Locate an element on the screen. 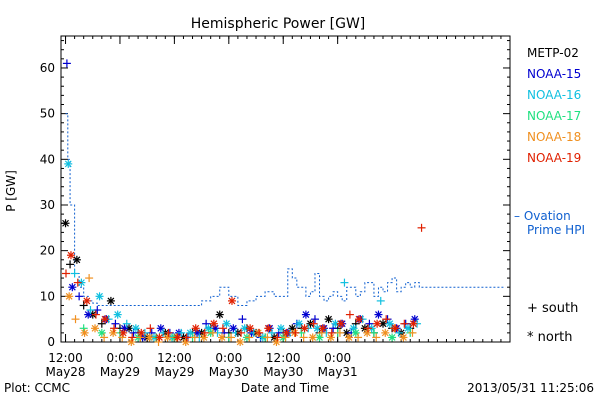 The height and width of the screenshot is (400, 600). chart-title: Hemispheric Power [GW] is located at coordinates (278, 24).